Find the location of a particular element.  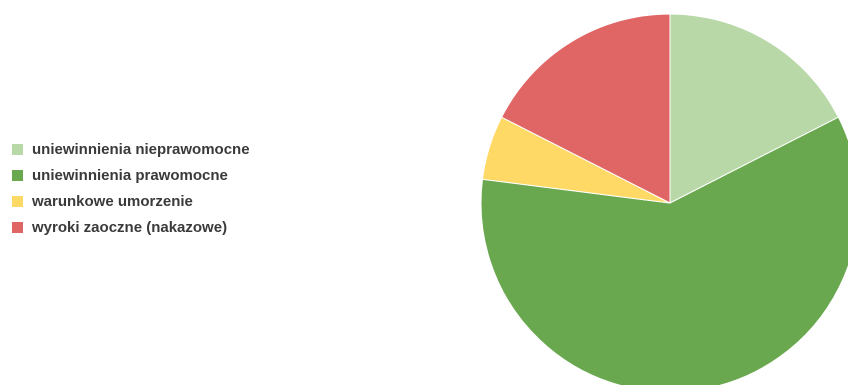

legend-item-wyroki-zaoczne: wyroki zaoczne (nakazowe) is located at coordinates (131, 227).